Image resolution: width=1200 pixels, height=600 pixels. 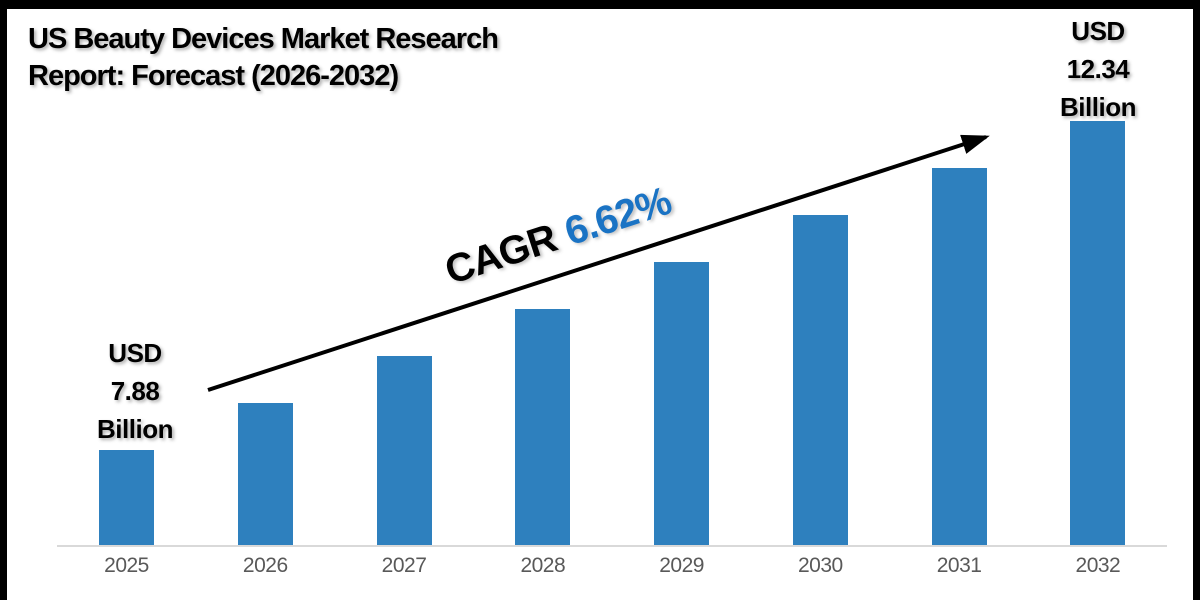 I want to click on last-bar-value-label: USD 12.34 Billion, so click(x=1098, y=69).